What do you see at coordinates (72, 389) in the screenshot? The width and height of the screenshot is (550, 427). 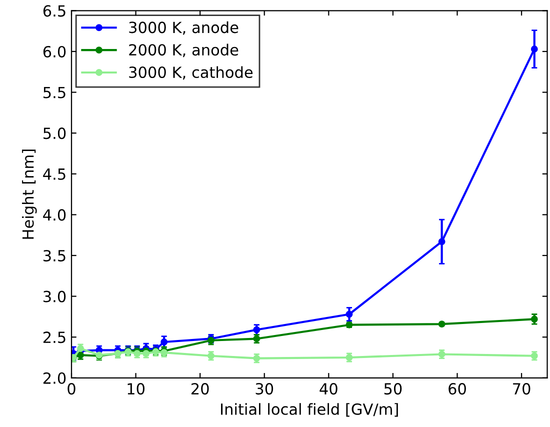 I see `x-tick-label: 0` at bounding box center [72, 389].